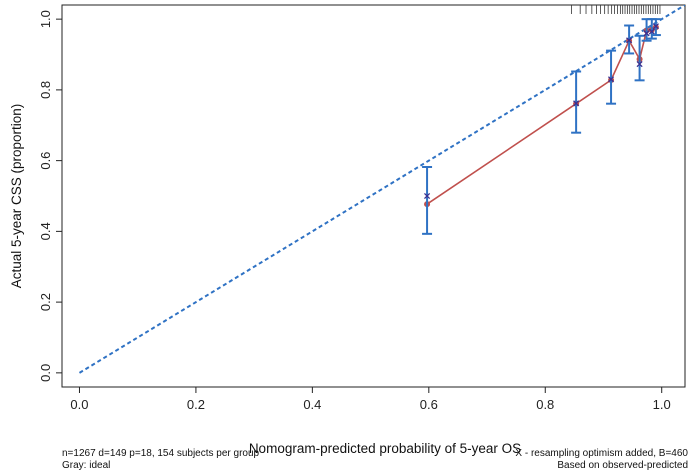 The width and height of the screenshot is (694, 472). What do you see at coordinates (541, 115) in the screenshot?
I see `apparent-line` at bounding box center [541, 115].